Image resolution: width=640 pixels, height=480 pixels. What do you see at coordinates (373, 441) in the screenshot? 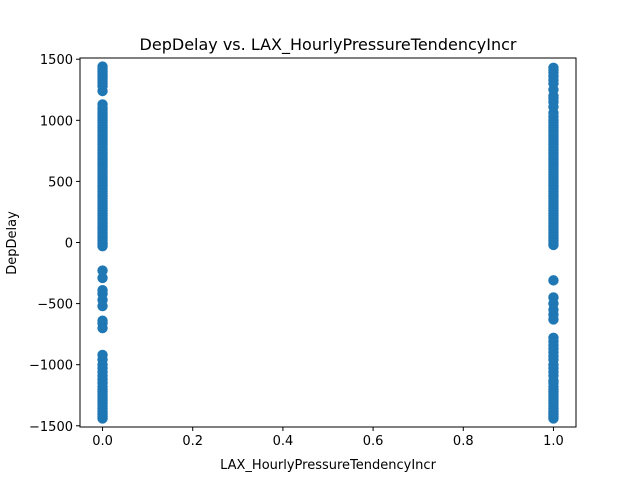
I see `x-tick-label: 0.6` at bounding box center [373, 441].